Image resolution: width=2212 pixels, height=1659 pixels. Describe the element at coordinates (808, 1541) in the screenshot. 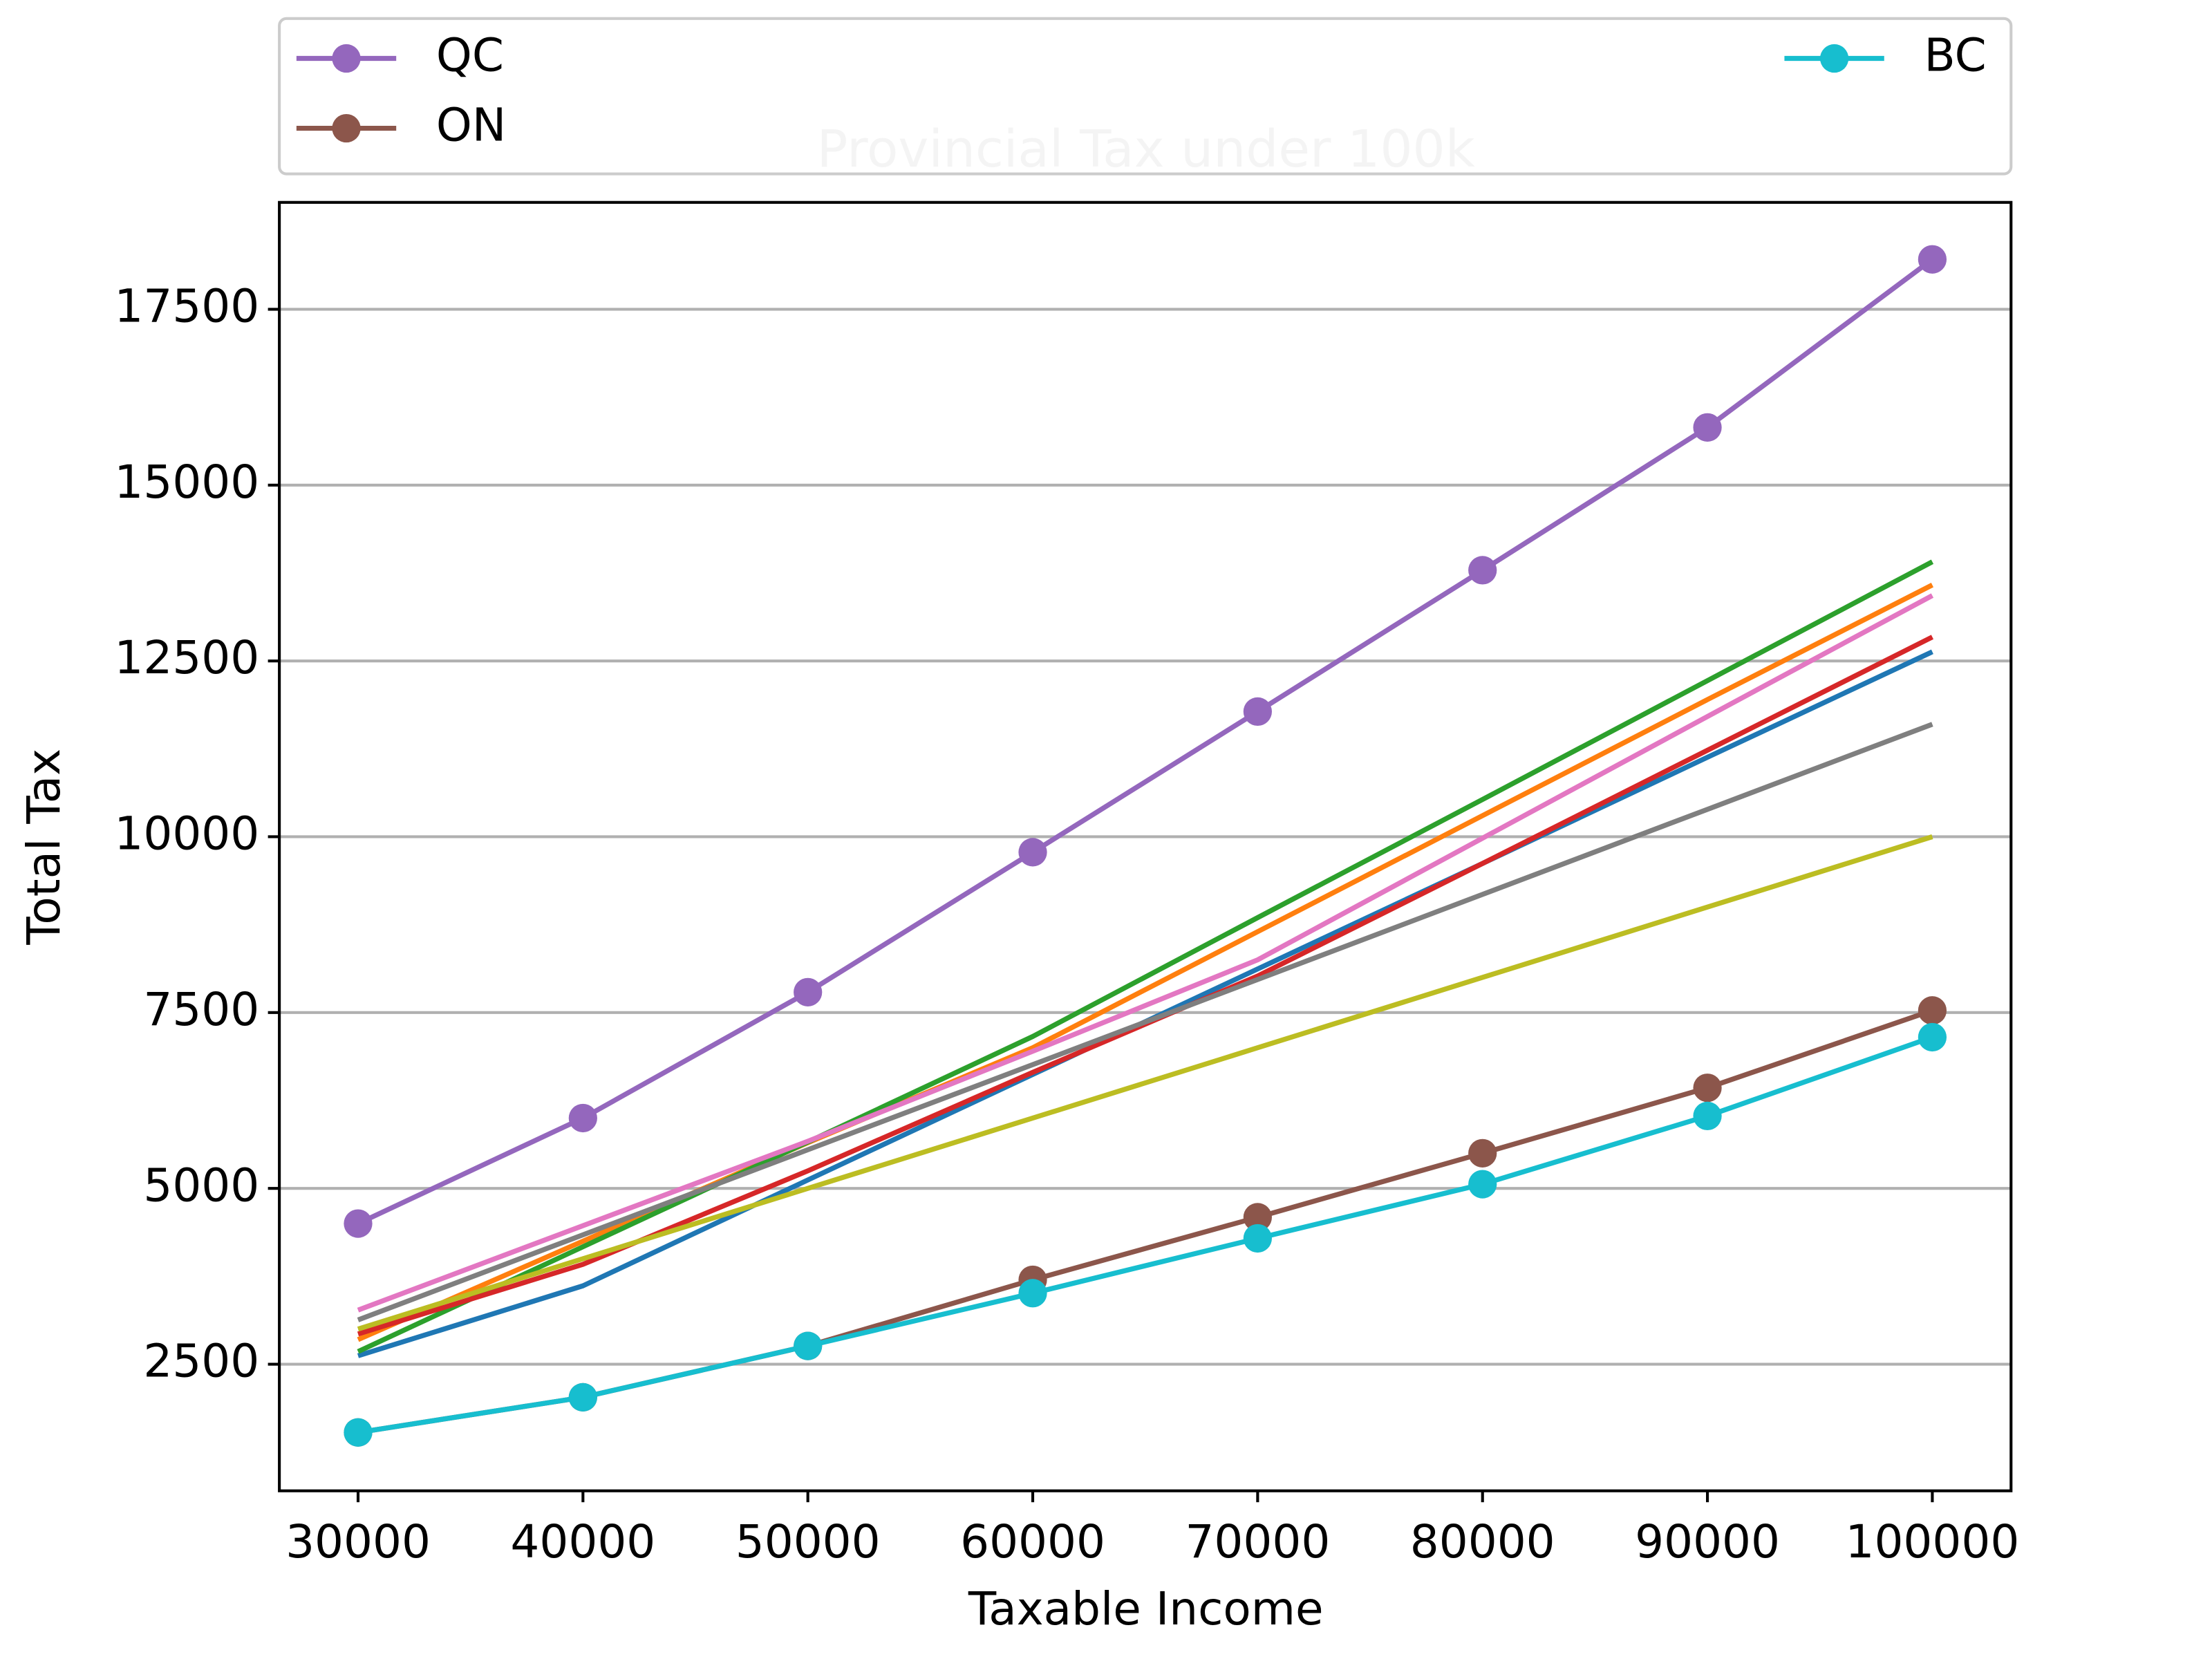

I see `x-tick-label: 50000` at that location.